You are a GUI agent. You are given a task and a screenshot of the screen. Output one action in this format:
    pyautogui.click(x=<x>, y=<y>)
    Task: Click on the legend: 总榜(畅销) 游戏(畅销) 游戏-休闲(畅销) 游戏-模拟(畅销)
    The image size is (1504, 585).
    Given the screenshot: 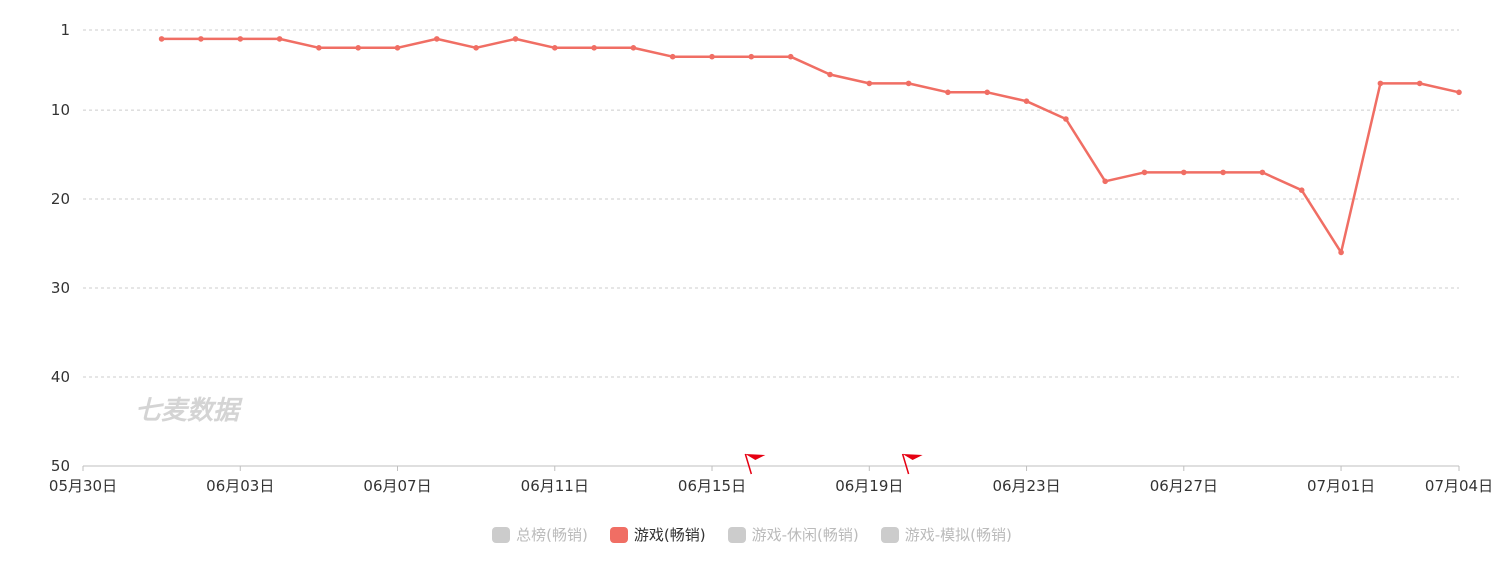 What is the action you would take?
    pyautogui.click(x=752, y=534)
    